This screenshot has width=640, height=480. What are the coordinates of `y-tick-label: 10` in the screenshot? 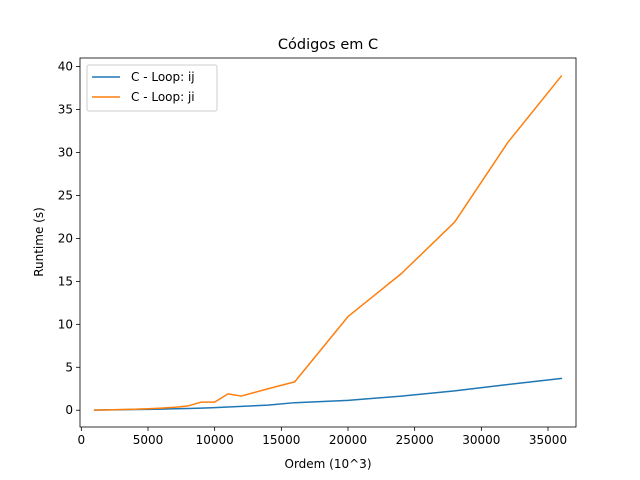 It's located at (65, 324).